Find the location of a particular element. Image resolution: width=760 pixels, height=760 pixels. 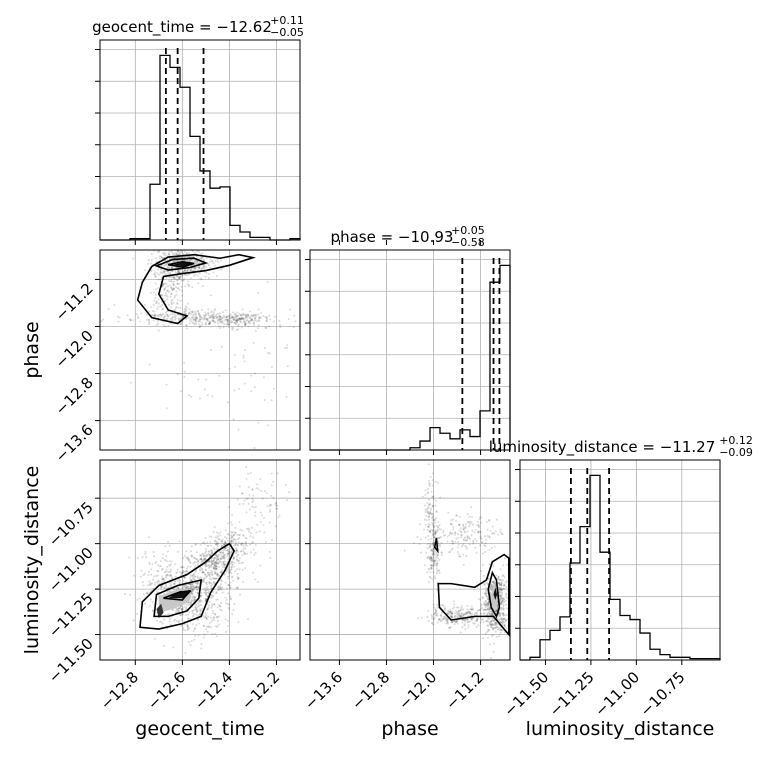

title-minus-luminosity_distance: −0.09 is located at coordinates (736, 452).